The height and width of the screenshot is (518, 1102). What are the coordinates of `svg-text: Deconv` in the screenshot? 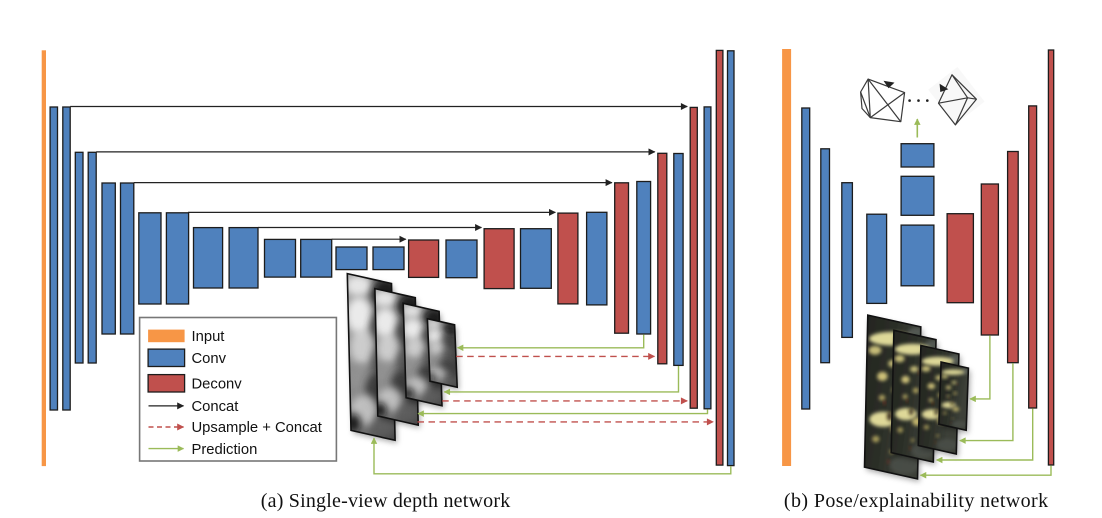 It's located at (217, 385).